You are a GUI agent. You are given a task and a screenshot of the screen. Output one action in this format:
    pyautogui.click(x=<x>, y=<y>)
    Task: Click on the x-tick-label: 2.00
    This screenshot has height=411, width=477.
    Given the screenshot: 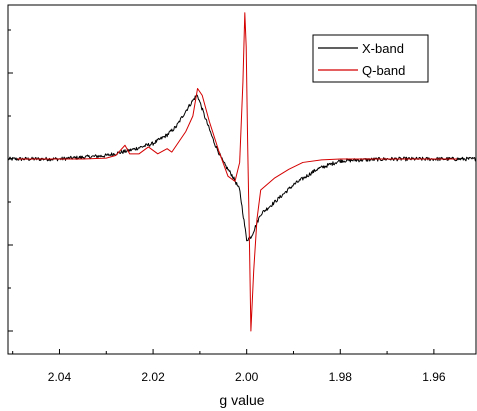 What is the action you would take?
    pyautogui.click(x=247, y=377)
    